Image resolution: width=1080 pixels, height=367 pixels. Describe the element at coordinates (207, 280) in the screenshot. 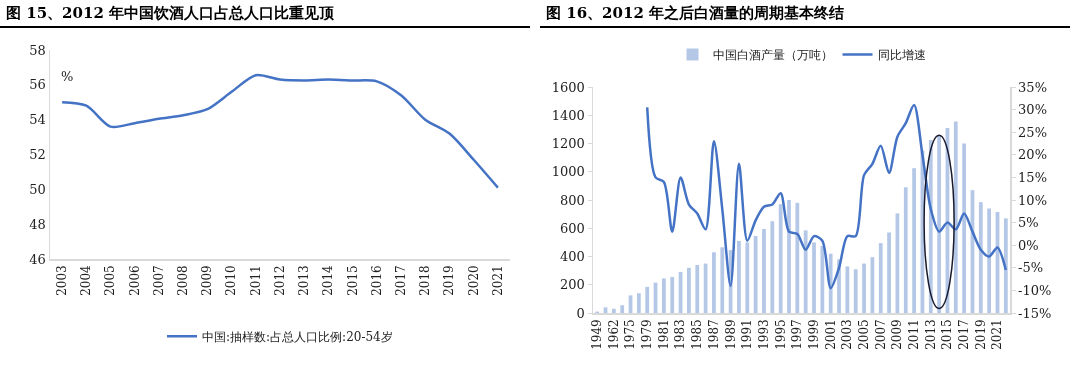

I see `x-tick-label: 2009` at that location.